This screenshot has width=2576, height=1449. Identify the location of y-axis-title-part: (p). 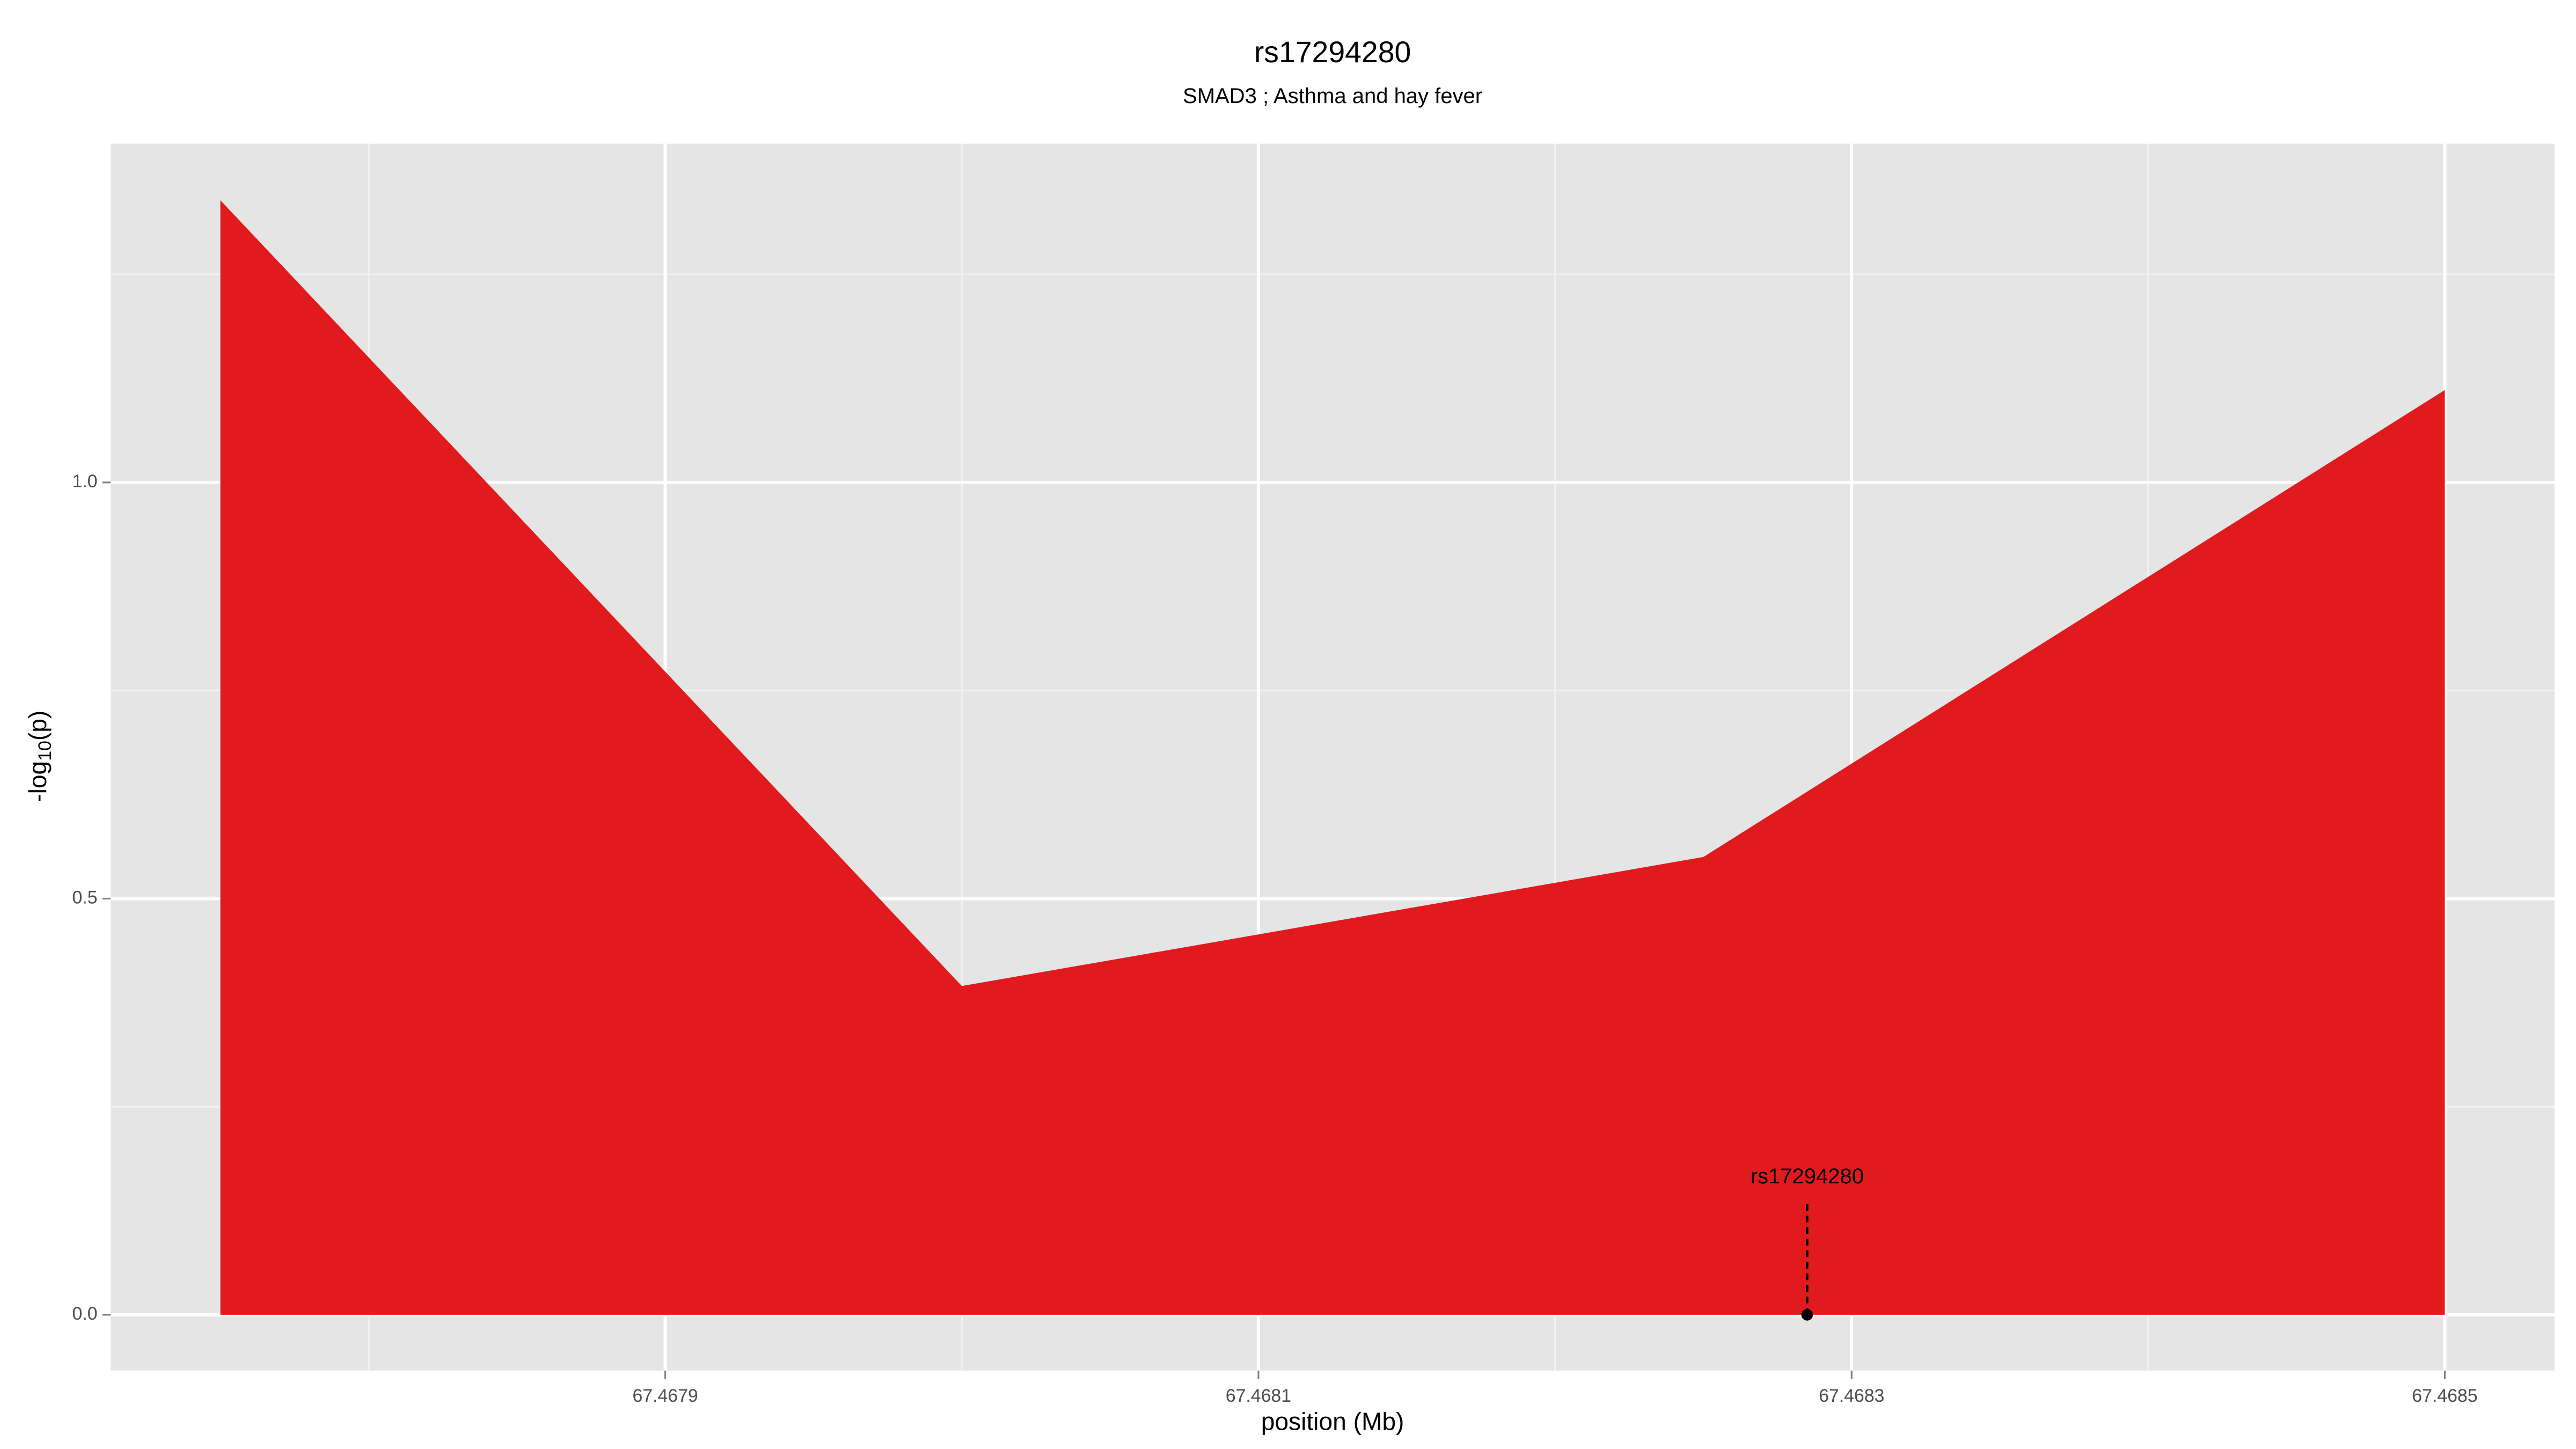
(38, 726).